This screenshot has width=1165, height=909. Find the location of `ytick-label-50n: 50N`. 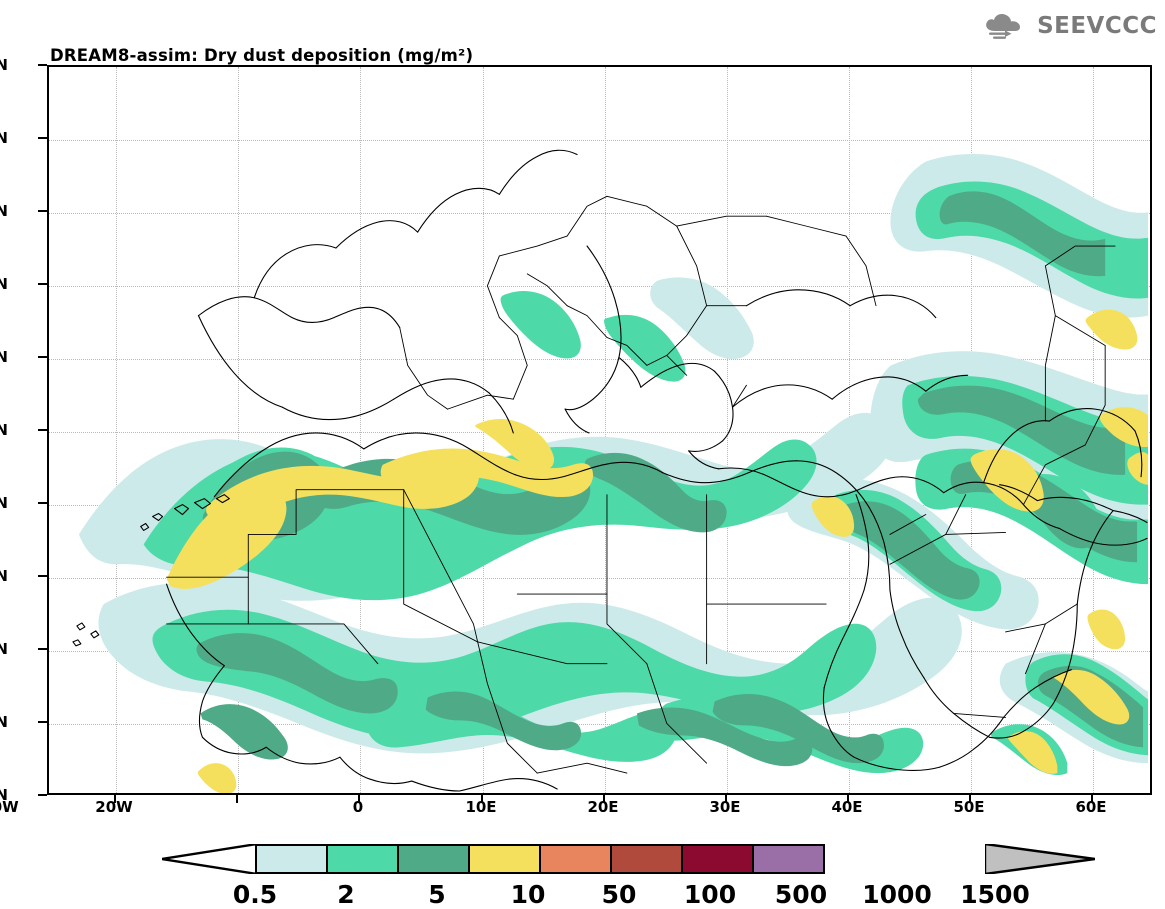

ytick-label-50n: 50N is located at coordinates (4, 138).